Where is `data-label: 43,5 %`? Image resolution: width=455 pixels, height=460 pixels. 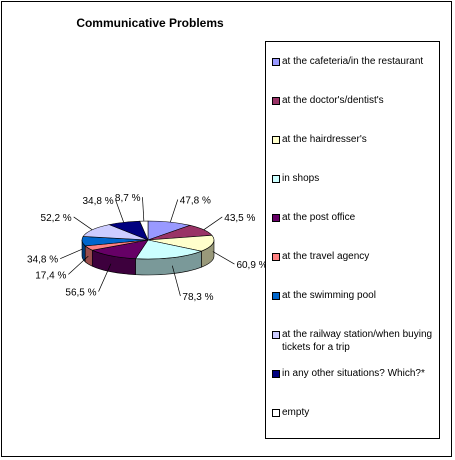
data-label: 43,5 % is located at coordinates (239, 218).